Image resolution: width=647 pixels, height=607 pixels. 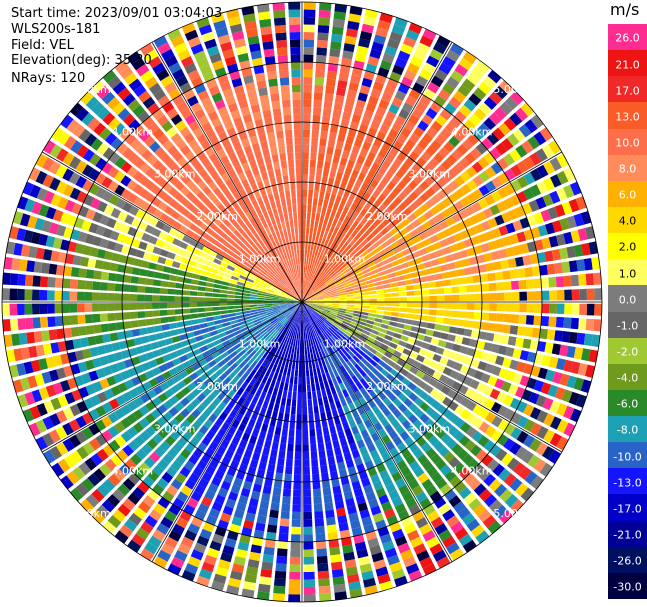 What do you see at coordinates (627, 116) in the screenshot?
I see `colorbar-segment` at bounding box center [627, 116].